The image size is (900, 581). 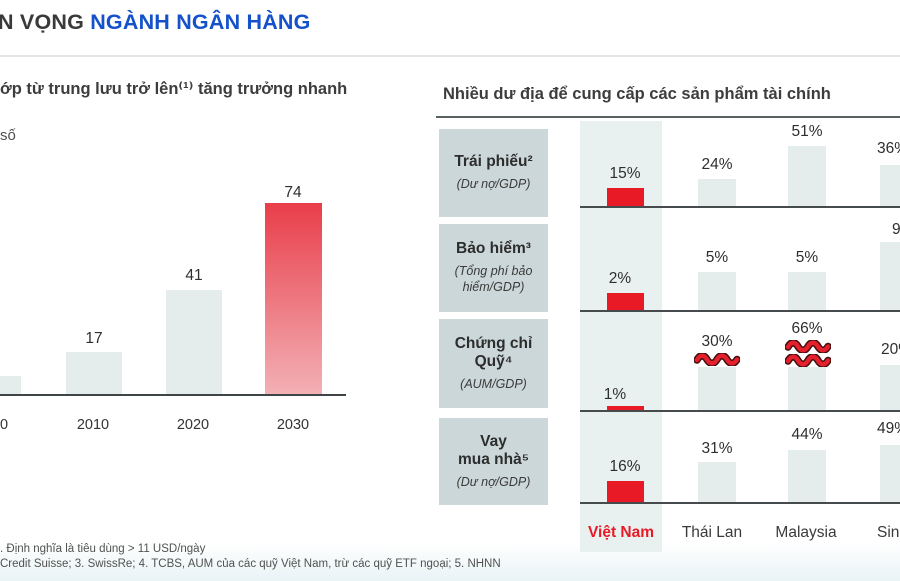 What do you see at coordinates (625, 301) in the screenshot?
I see `r2-vietnam-bar` at bounding box center [625, 301].